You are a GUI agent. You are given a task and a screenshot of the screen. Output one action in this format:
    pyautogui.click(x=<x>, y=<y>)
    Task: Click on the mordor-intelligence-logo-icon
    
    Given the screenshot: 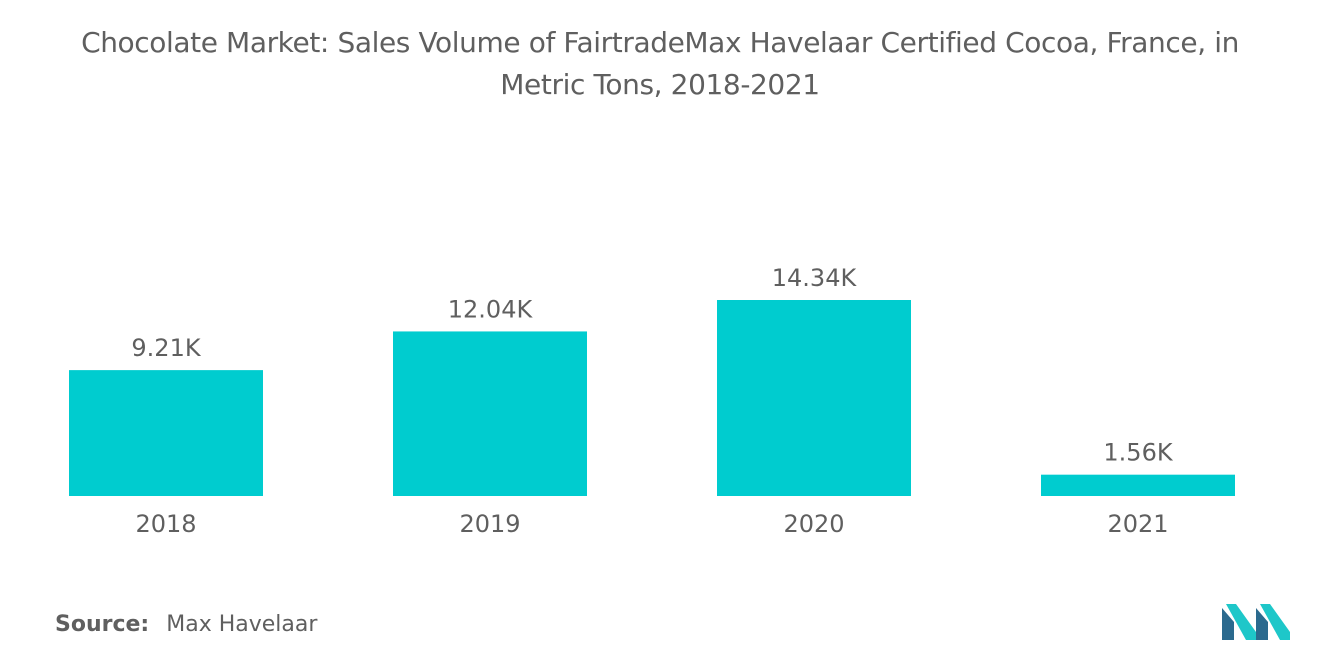 What is the action you would take?
    pyautogui.click(x=1256, y=622)
    